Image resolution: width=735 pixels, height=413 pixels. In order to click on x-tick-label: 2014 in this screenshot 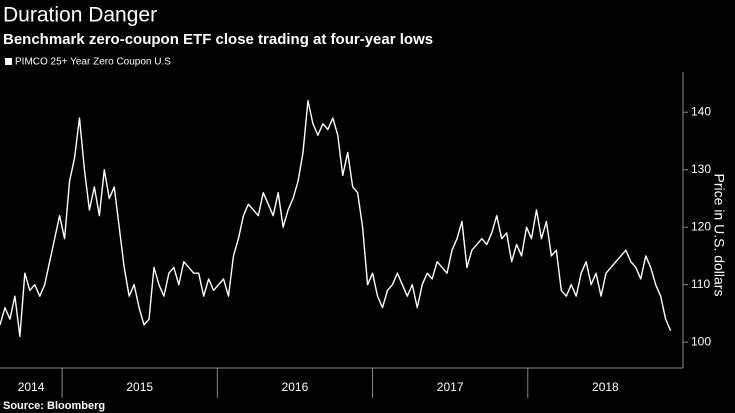, I will do `click(31, 387)`.